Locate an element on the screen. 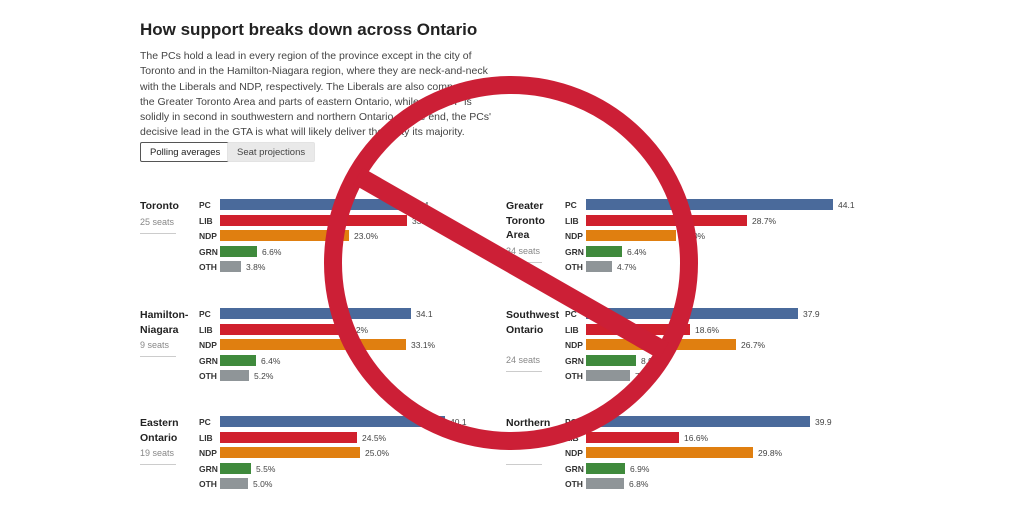 The image size is (1024, 512). bar-row-oth: OTH 5.2% is located at coordinates (349, 376).